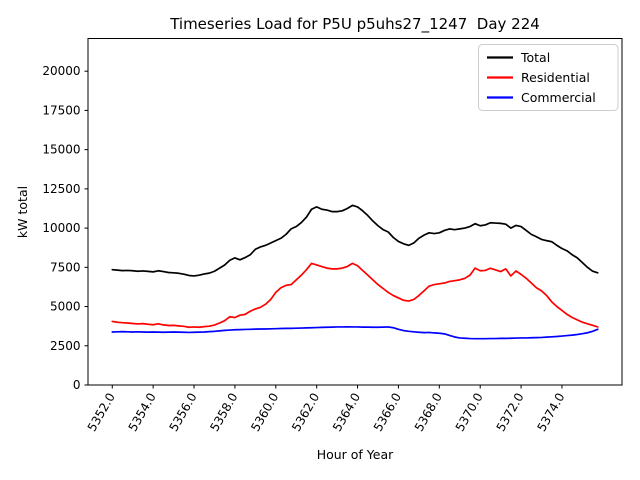  Describe the element at coordinates (550, 412) in the screenshot. I see `x-tick-label: 5374.0` at that location.